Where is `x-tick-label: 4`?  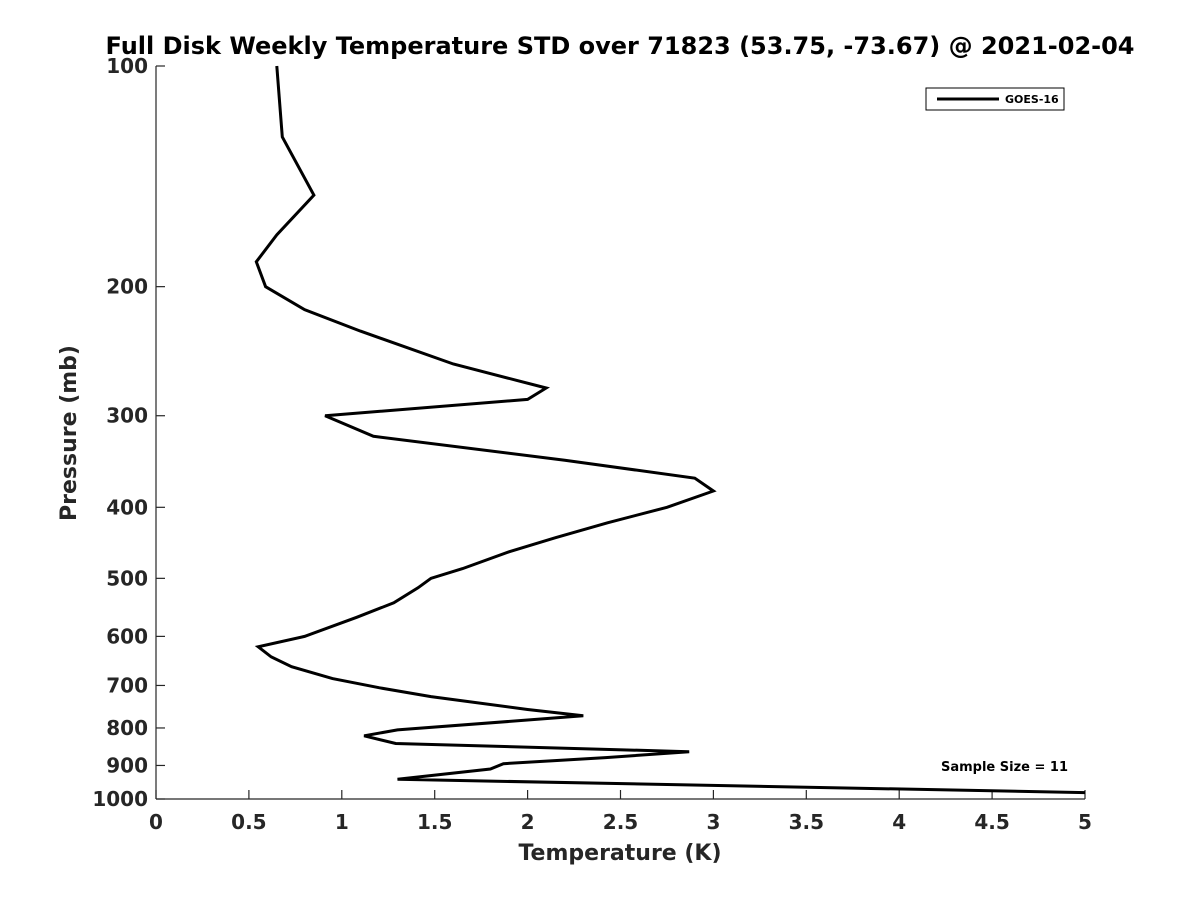
x-tick-label: 4 is located at coordinates (899, 822).